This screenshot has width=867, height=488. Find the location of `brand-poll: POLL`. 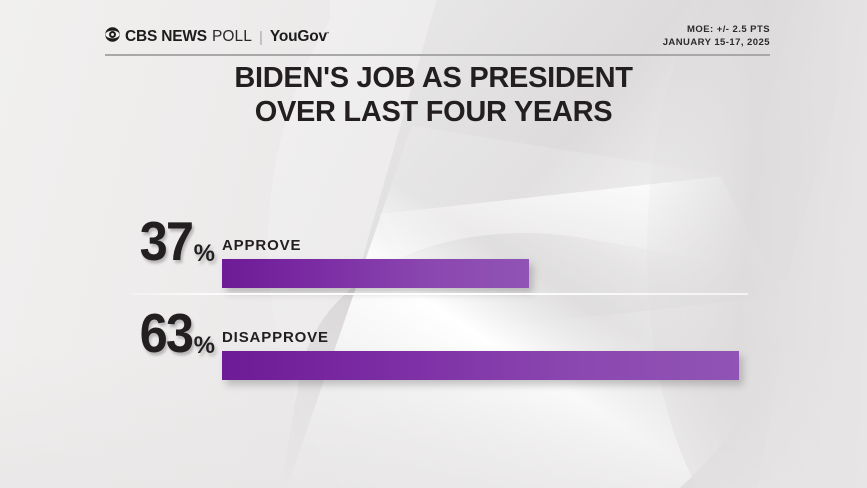

brand-poll: POLL is located at coordinates (231, 36).